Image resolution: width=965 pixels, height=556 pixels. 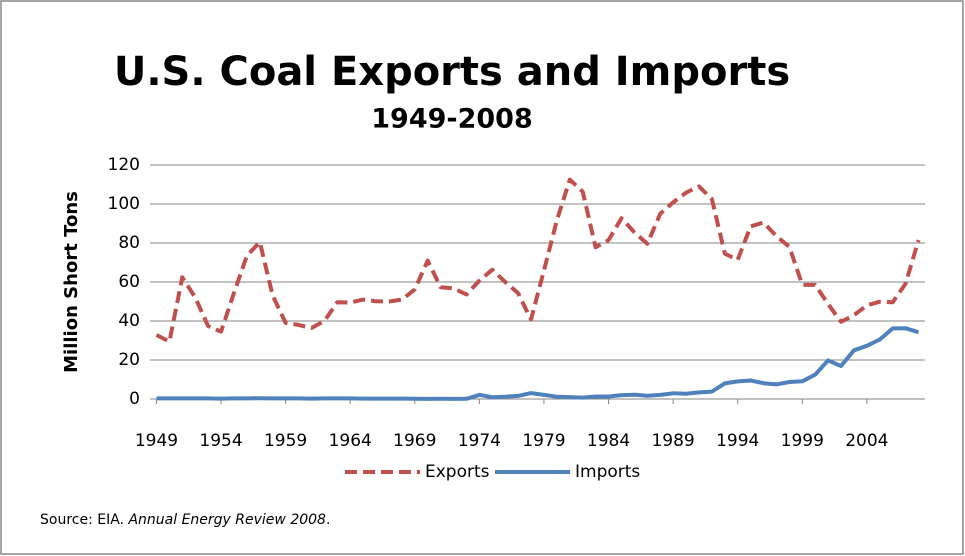 What do you see at coordinates (608, 441) in the screenshot?
I see `x-tick-label: 1984` at bounding box center [608, 441].